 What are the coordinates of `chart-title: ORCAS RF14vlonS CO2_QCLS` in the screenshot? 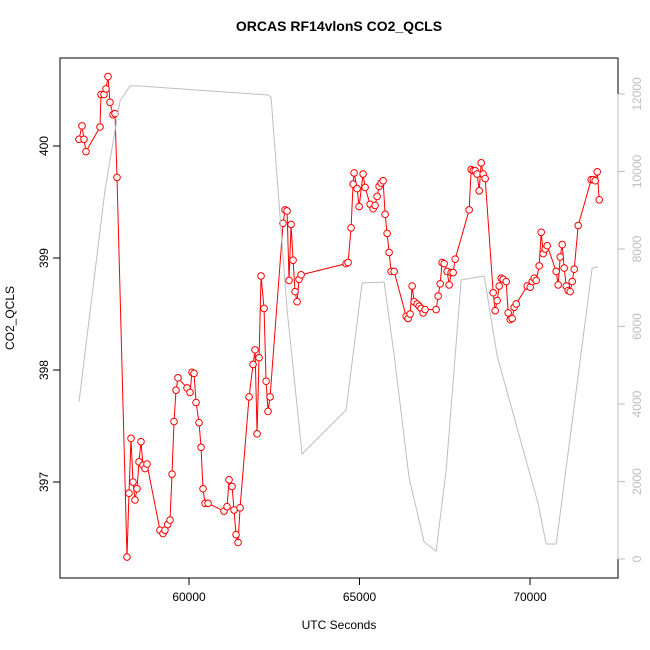 It's located at (339, 26).